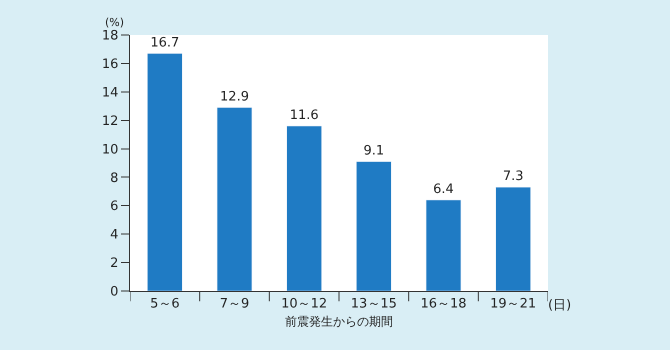 Image resolution: width=670 pixels, height=350 pixels. I want to click on data-label: 12.9, so click(234, 97).